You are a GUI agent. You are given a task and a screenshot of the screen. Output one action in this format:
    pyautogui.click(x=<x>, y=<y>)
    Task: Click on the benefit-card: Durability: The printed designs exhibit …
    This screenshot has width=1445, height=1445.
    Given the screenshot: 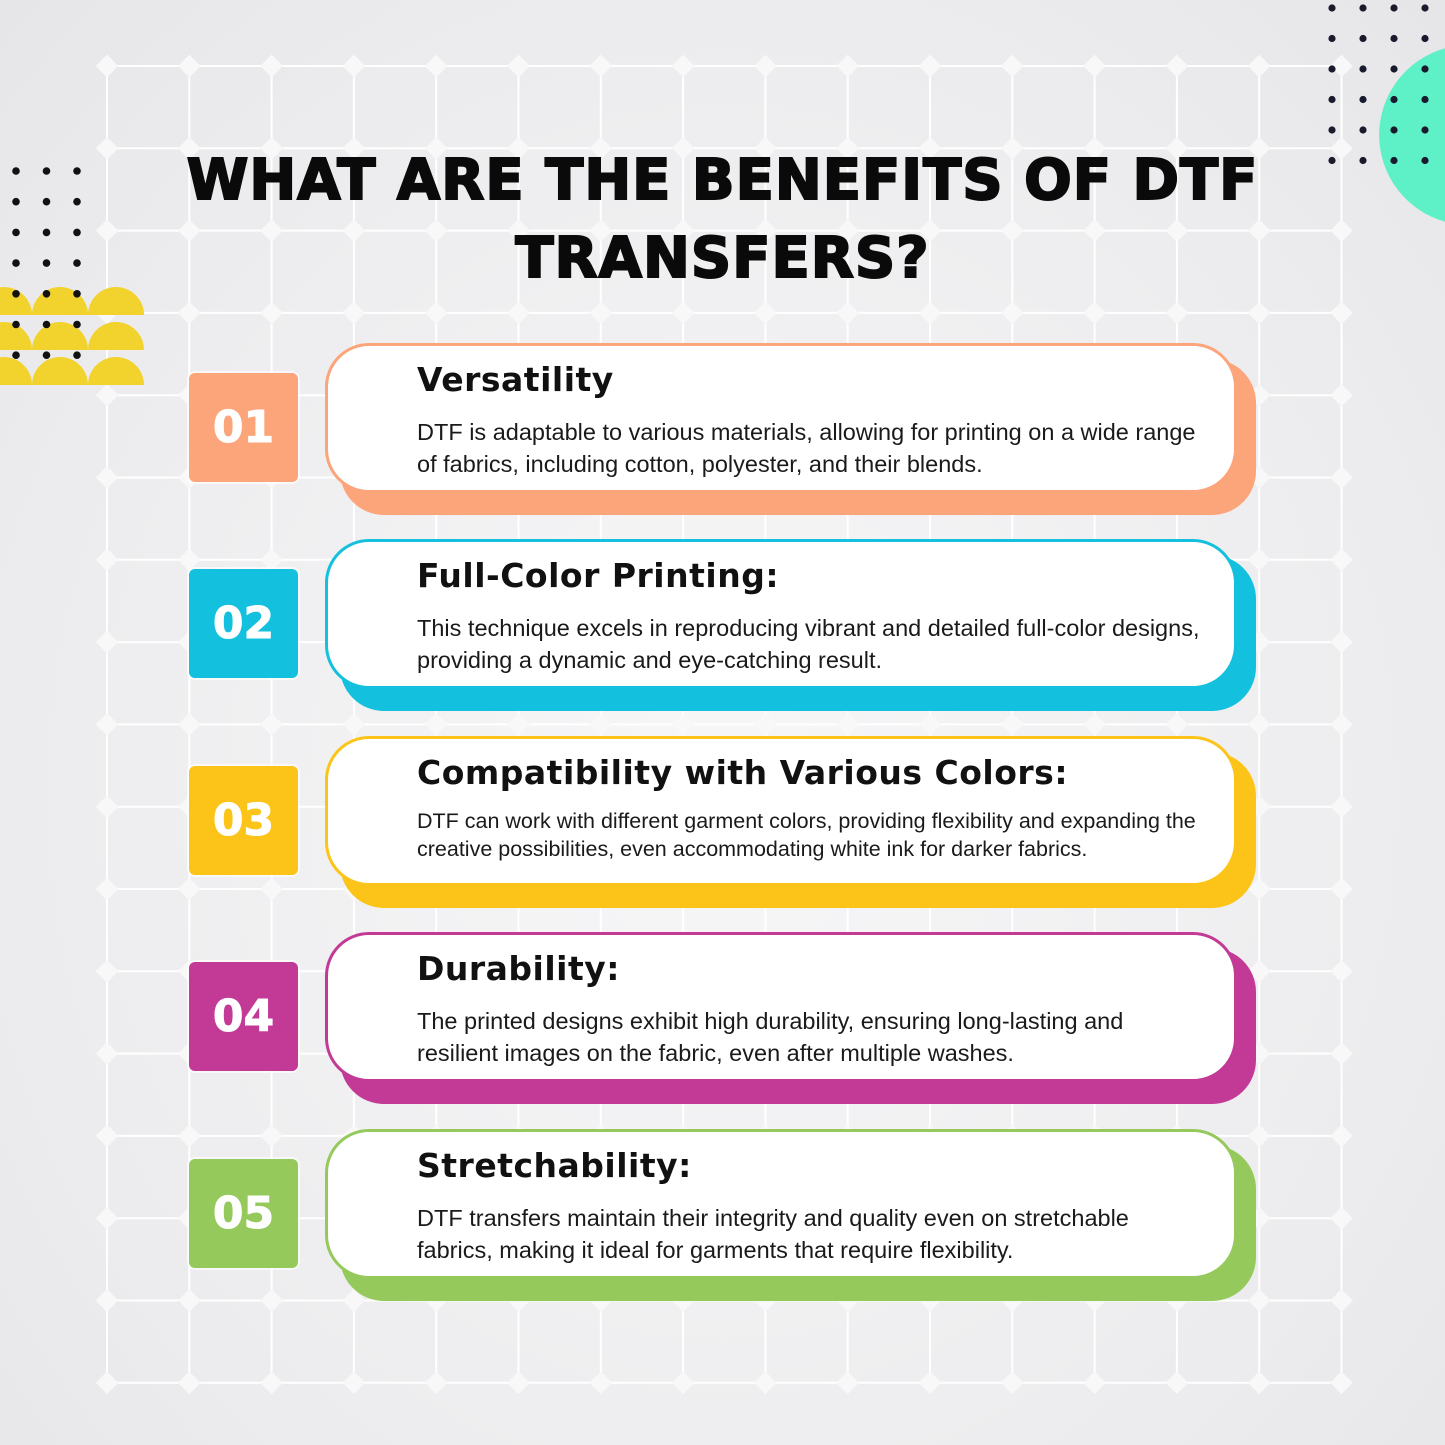 What is the action you would take?
    pyautogui.click(x=781, y=1007)
    